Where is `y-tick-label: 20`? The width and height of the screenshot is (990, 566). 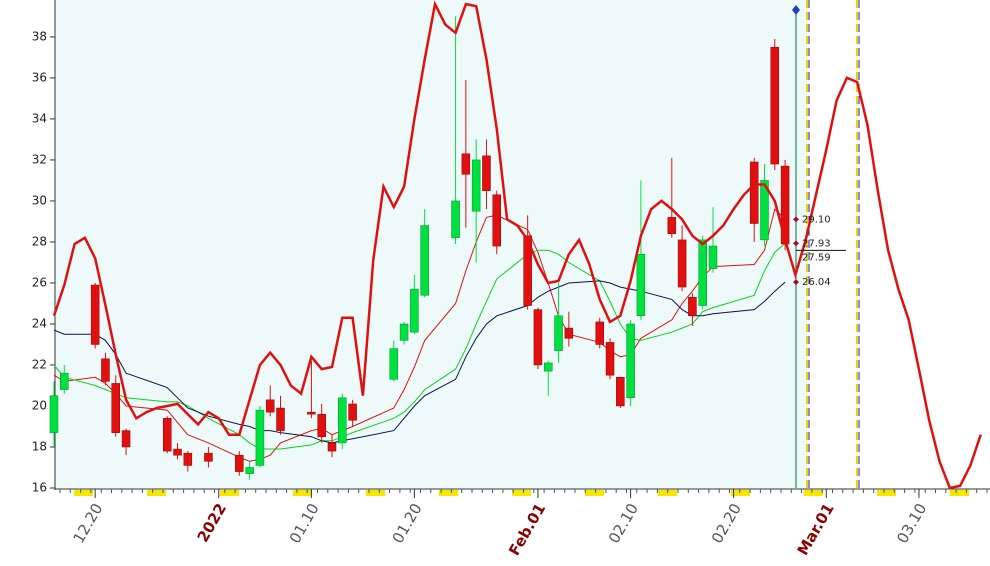
y-tick-label: 20 is located at coordinates (39, 405).